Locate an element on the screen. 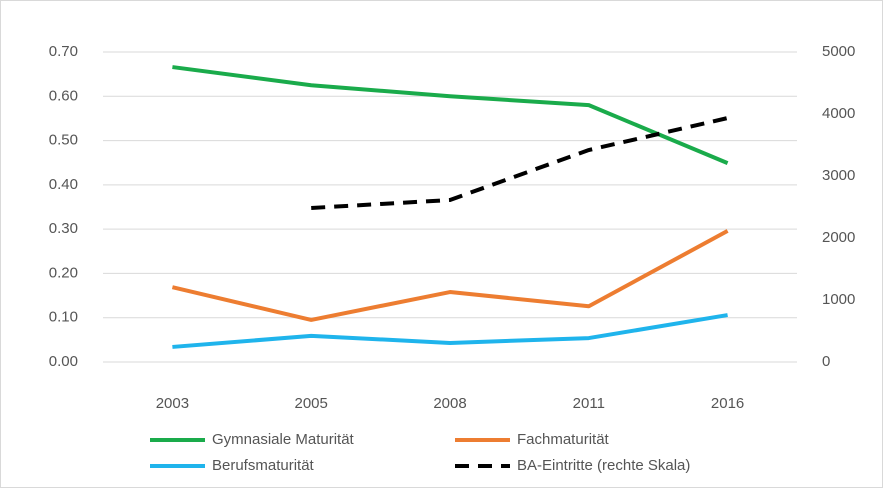 Image resolution: width=883 pixels, height=488 pixels. y2-tick-label: 4000 is located at coordinates (838, 113).